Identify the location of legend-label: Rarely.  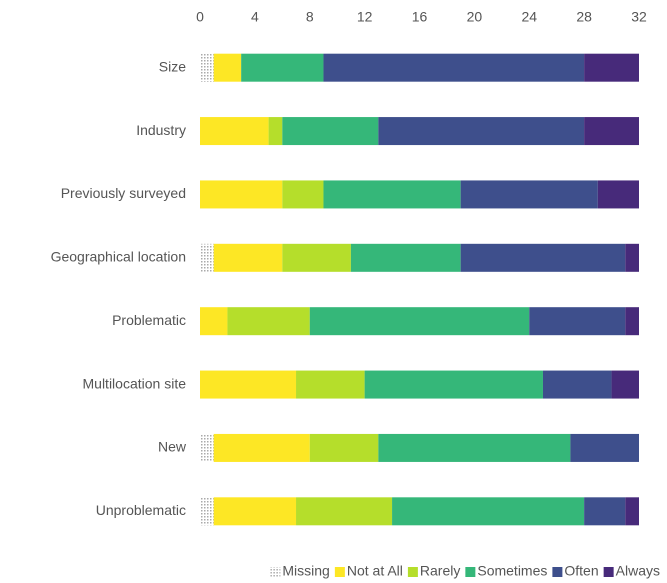
(440, 571).